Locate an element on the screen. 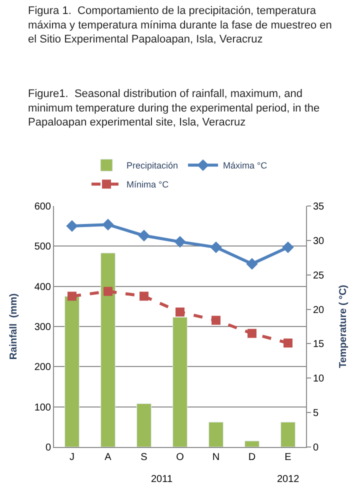 This screenshot has height=503, width=359. y2-tick-label: 5 is located at coordinates (316, 414).